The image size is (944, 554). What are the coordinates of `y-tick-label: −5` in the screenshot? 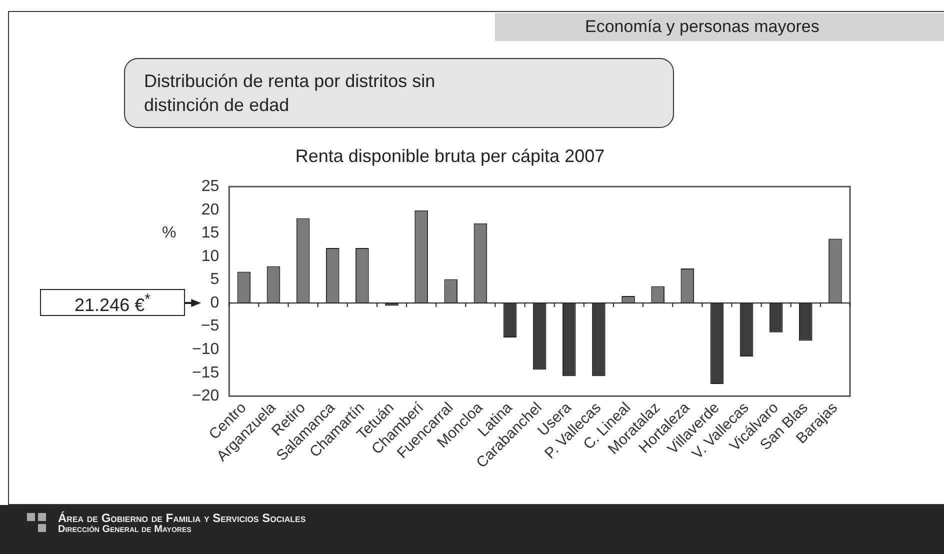 It's located at (210, 326).